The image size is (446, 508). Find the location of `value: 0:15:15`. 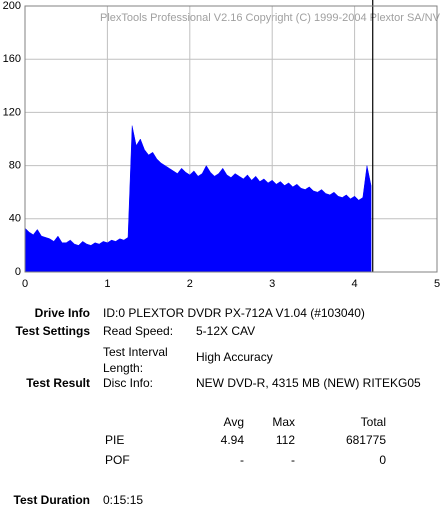

value: 0:15:15 is located at coordinates (123, 500).